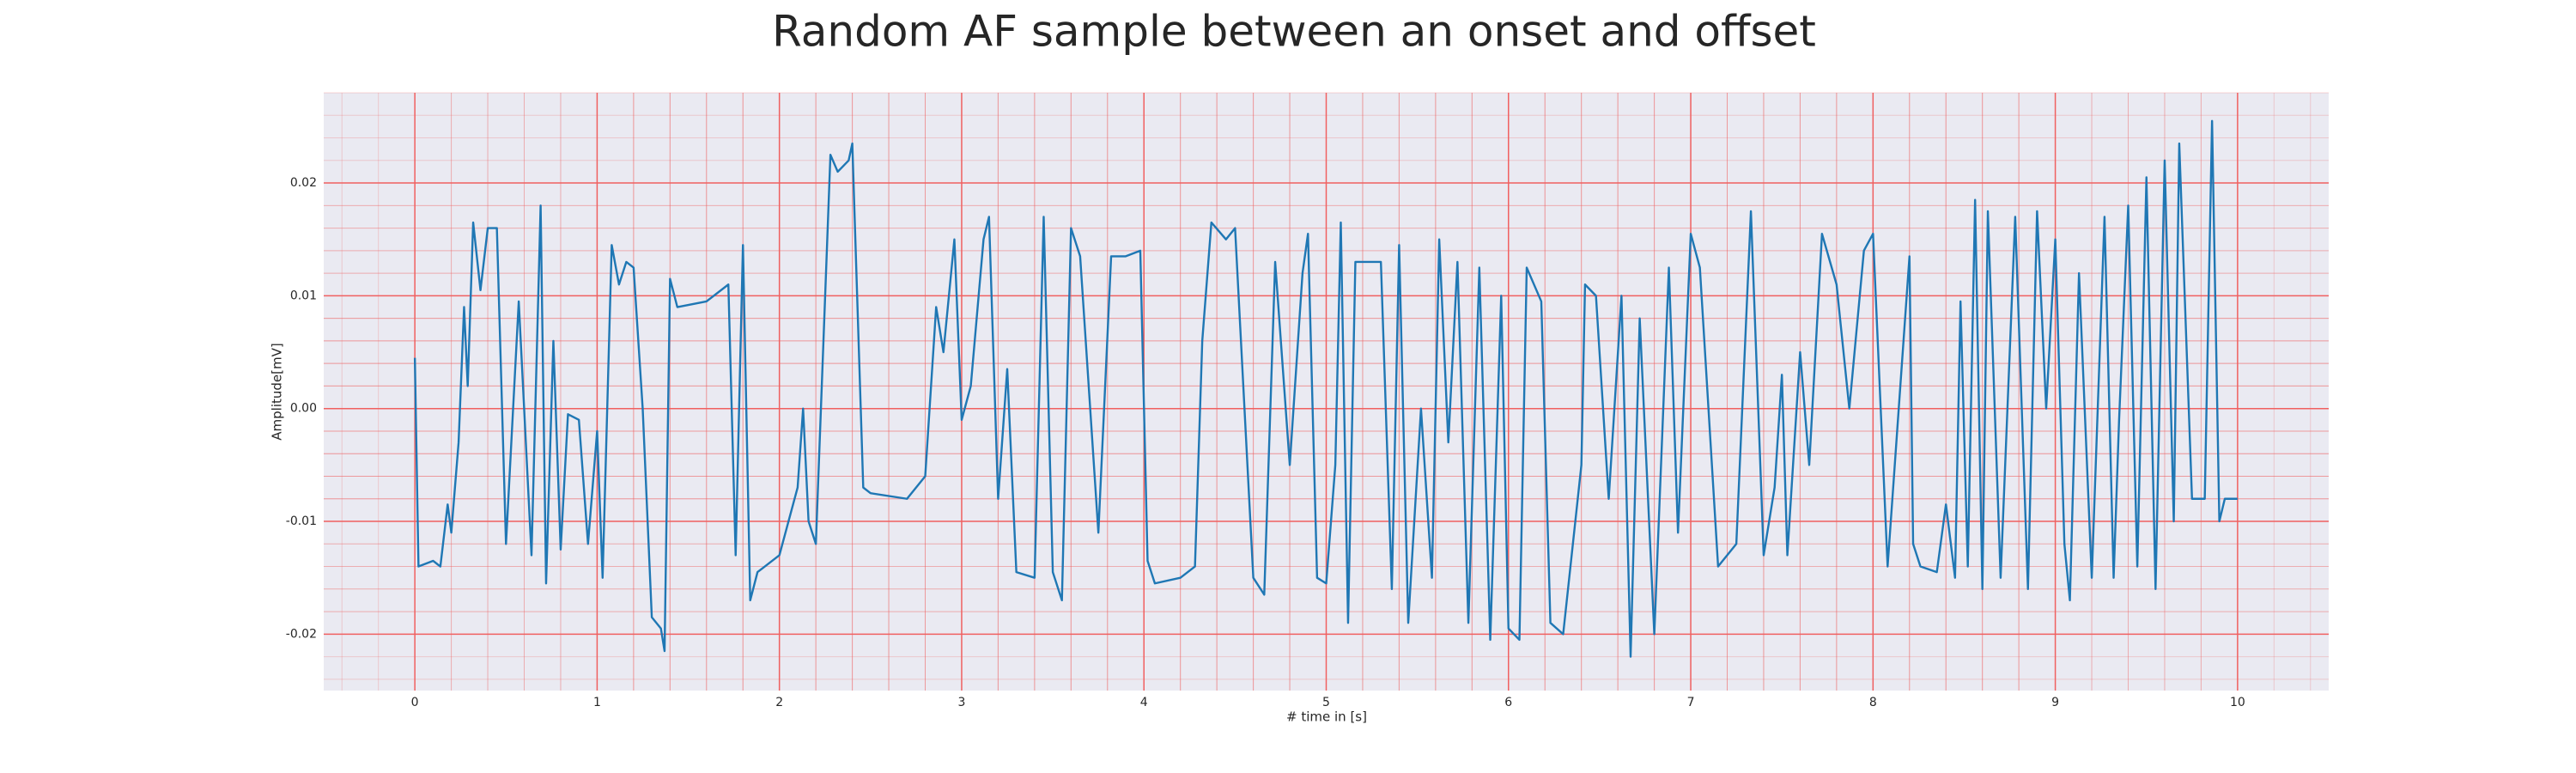 The width and height of the screenshot is (2576, 773). Describe the element at coordinates (597, 702) in the screenshot. I see `x-tick-label: 1` at that location.